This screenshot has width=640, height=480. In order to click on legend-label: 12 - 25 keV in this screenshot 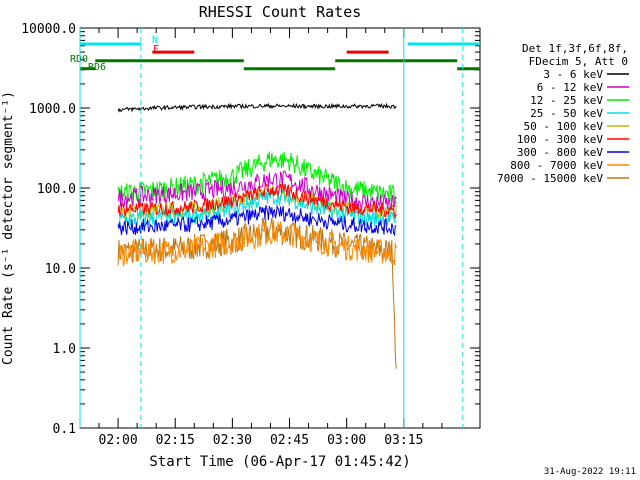, I will do `click(566, 100)`.